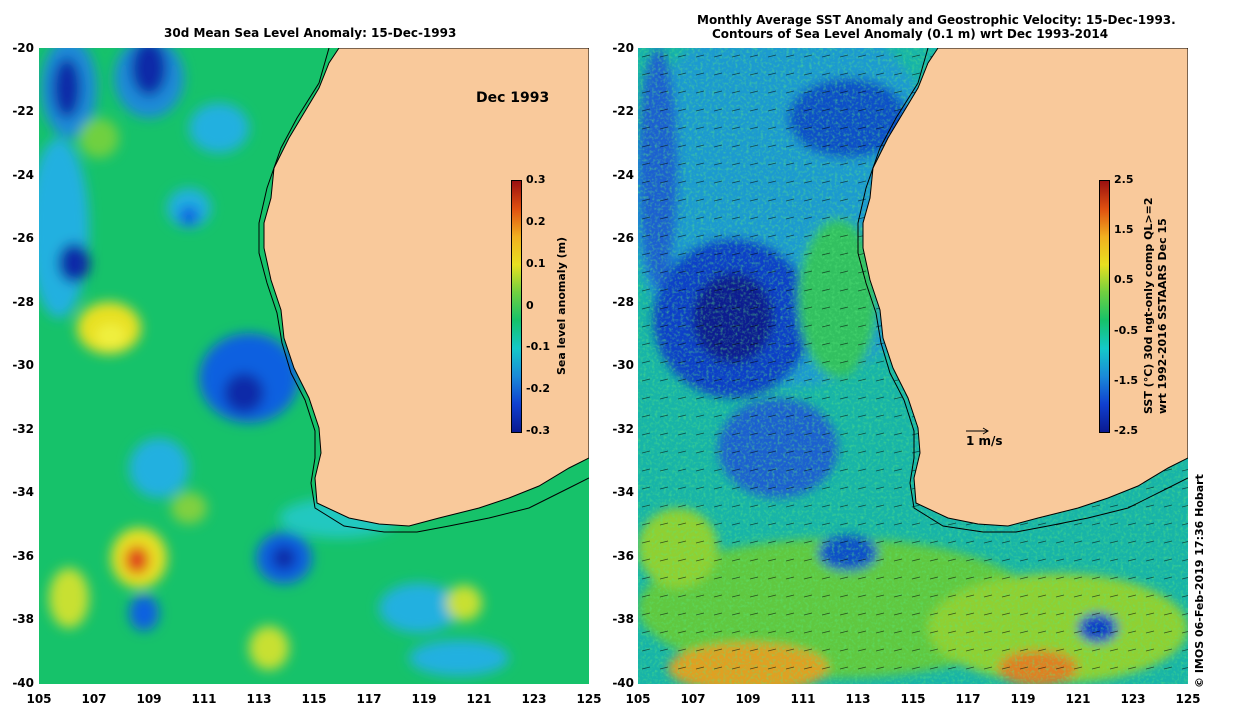  I want to click on sla-colorbar-title: Sea level anomaly (m), so click(561, 305).